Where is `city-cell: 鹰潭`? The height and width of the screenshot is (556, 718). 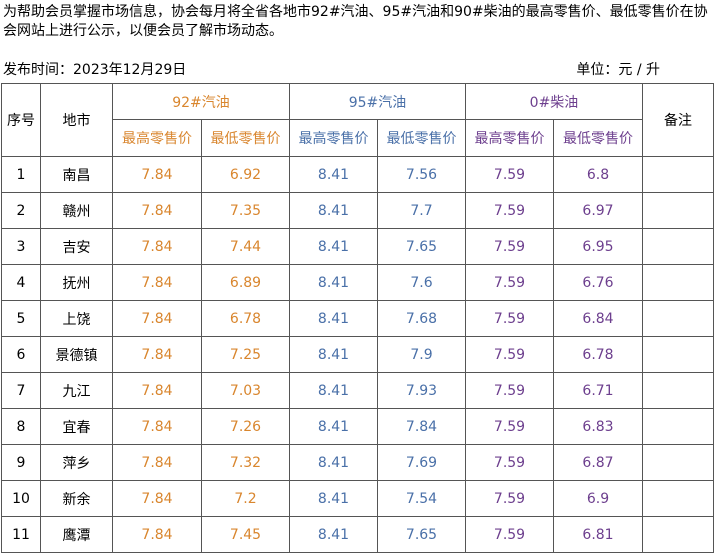 city-cell: 鹰潭 is located at coordinates (76, 534).